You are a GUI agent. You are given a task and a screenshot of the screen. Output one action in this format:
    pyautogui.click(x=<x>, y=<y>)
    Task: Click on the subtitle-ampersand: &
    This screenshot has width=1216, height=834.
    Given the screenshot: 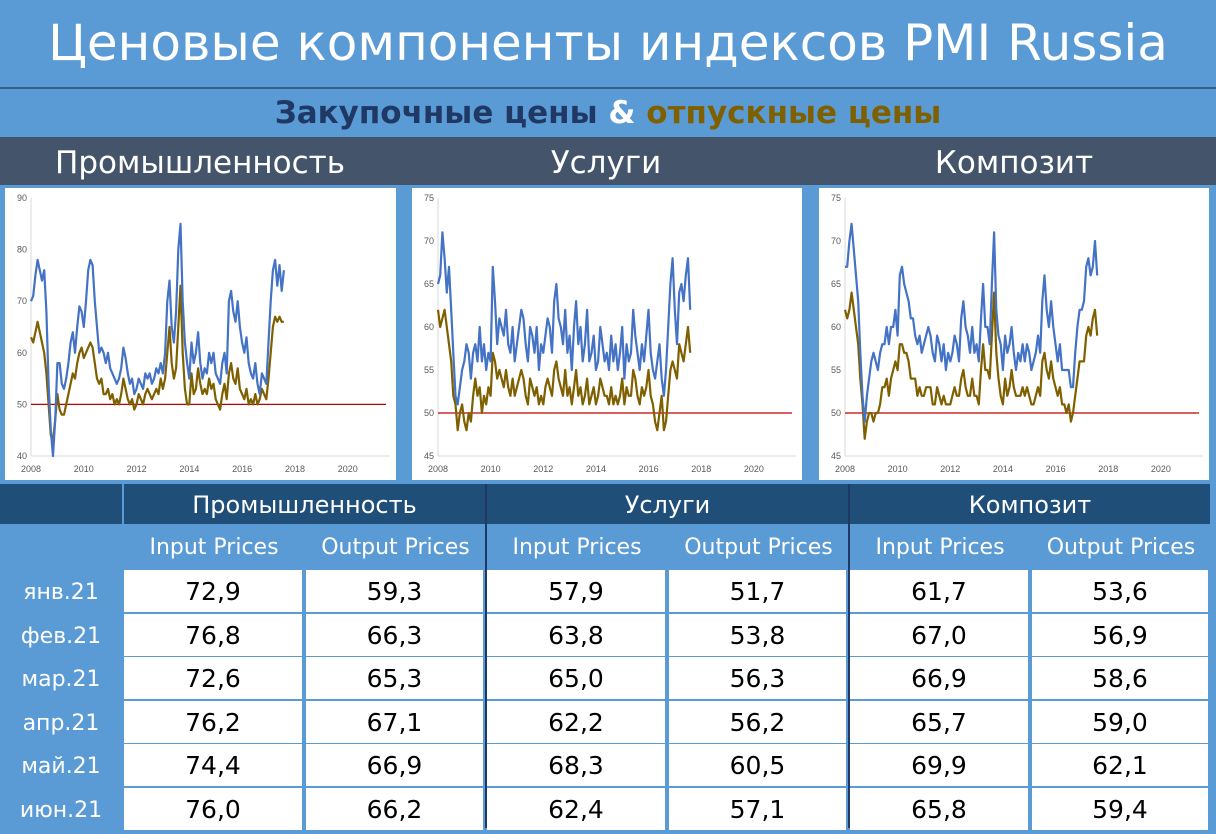 What is the action you would take?
    pyautogui.click(x=622, y=113)
    